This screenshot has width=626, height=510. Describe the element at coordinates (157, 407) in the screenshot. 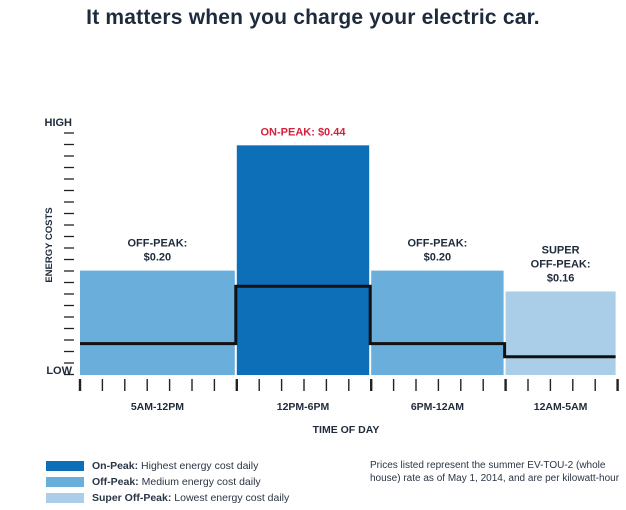

I see `x-tick-label: 5AM-12PM` at that location.